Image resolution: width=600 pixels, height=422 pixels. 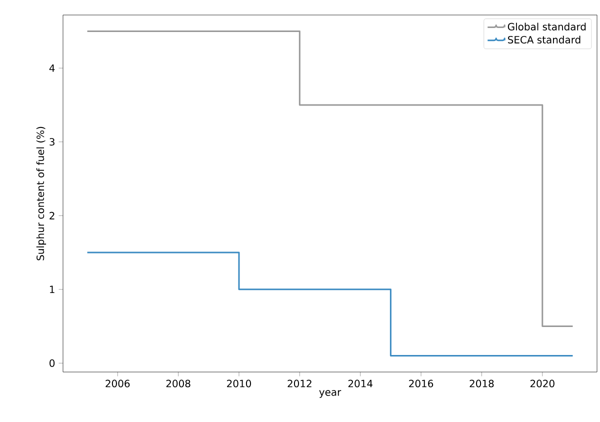 What do you see at coordinates (118, 384) in the screenshot?
I see `x-tick-label: 2006` at bounding box center [118, 384].